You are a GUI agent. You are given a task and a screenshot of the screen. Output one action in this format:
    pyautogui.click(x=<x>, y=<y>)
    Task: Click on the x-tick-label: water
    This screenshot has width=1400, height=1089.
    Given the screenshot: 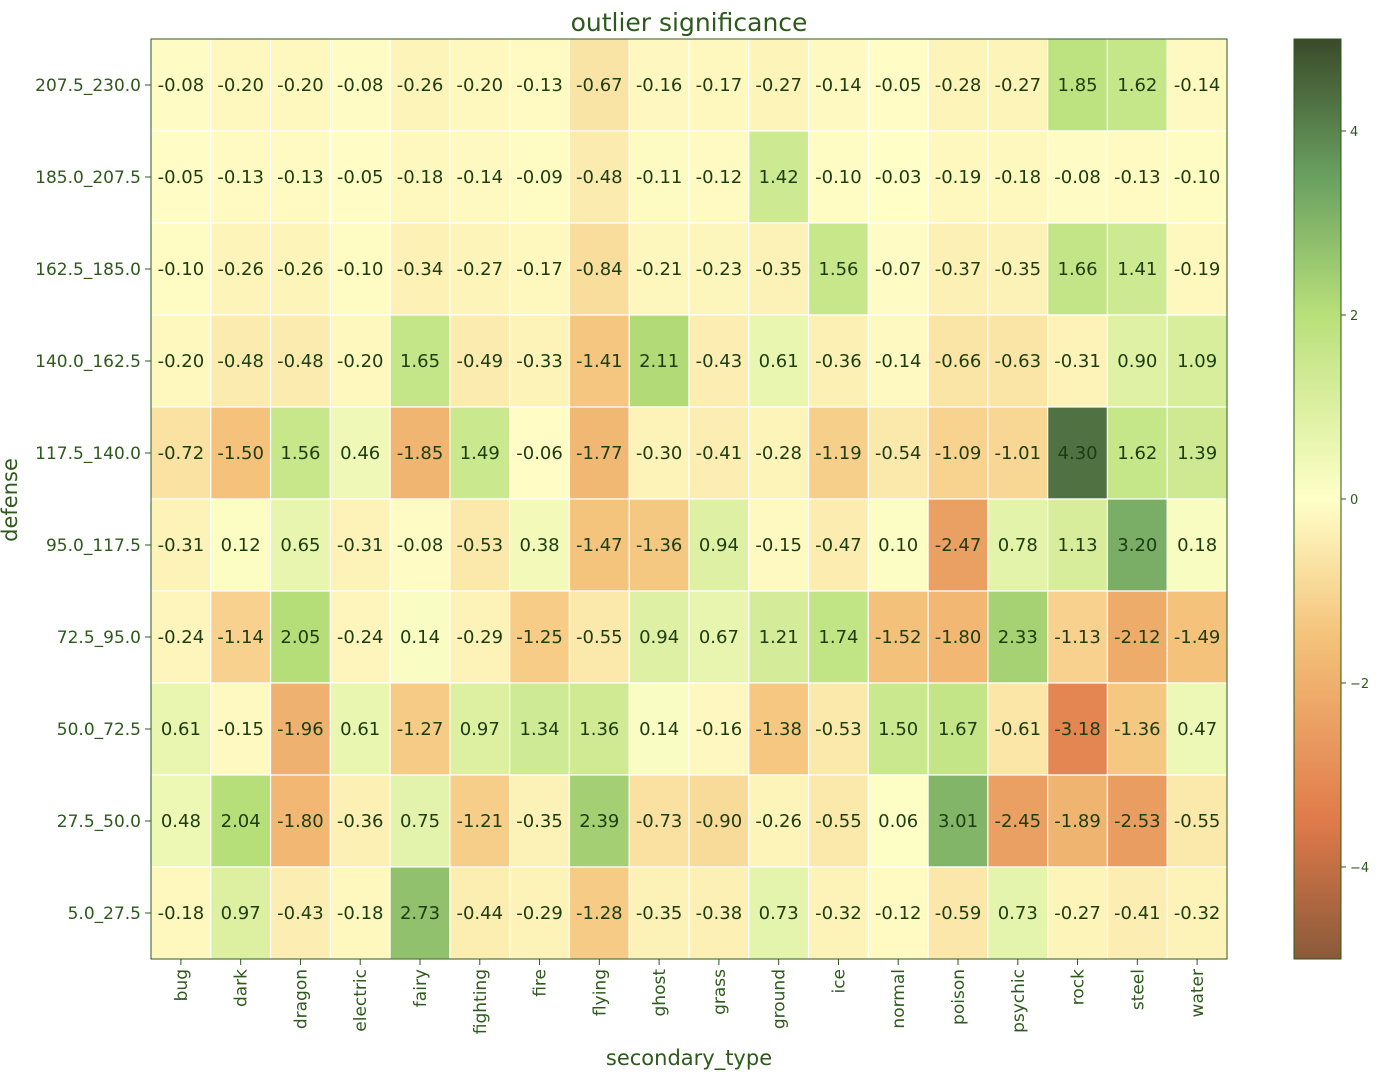 What is the action you would take?
    pyautogui.click(x=1198, y=993)
    